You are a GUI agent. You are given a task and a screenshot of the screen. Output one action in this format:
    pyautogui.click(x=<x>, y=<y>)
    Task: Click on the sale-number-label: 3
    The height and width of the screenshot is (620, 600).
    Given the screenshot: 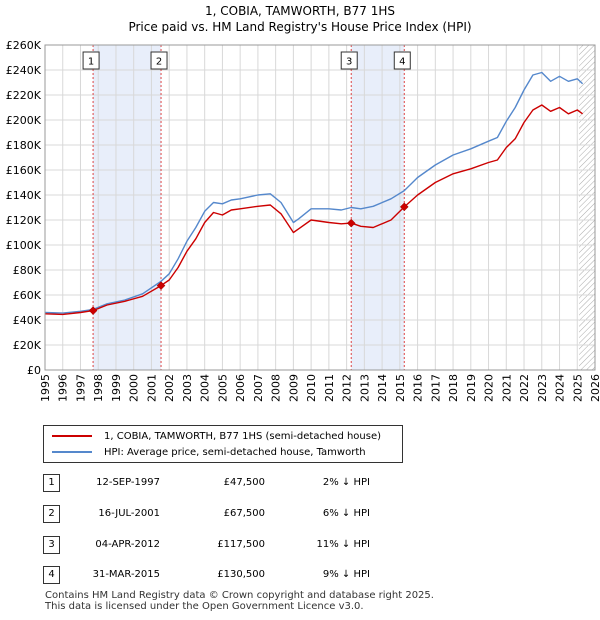 What is the action you would take?
    pyautogui.click(x=349, y=62)
    